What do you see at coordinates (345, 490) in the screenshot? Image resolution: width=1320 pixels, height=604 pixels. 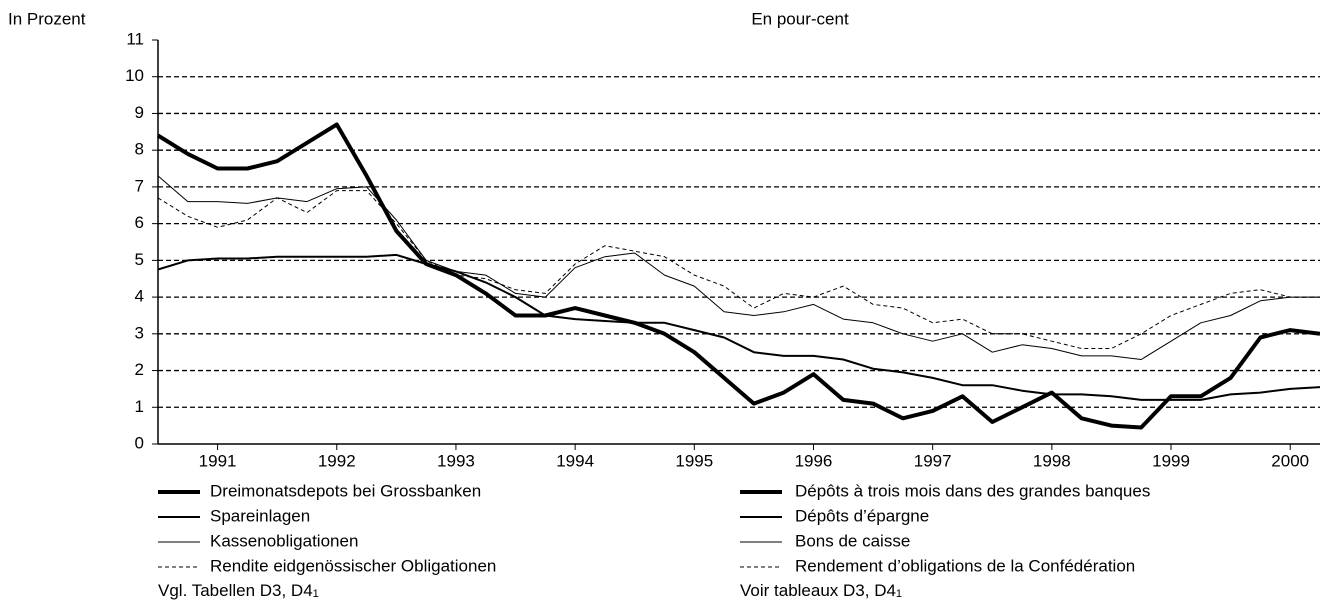 I see `legend-label: Dreimonatsdepots bei Grossbanken` at bounding box center [345, 490].